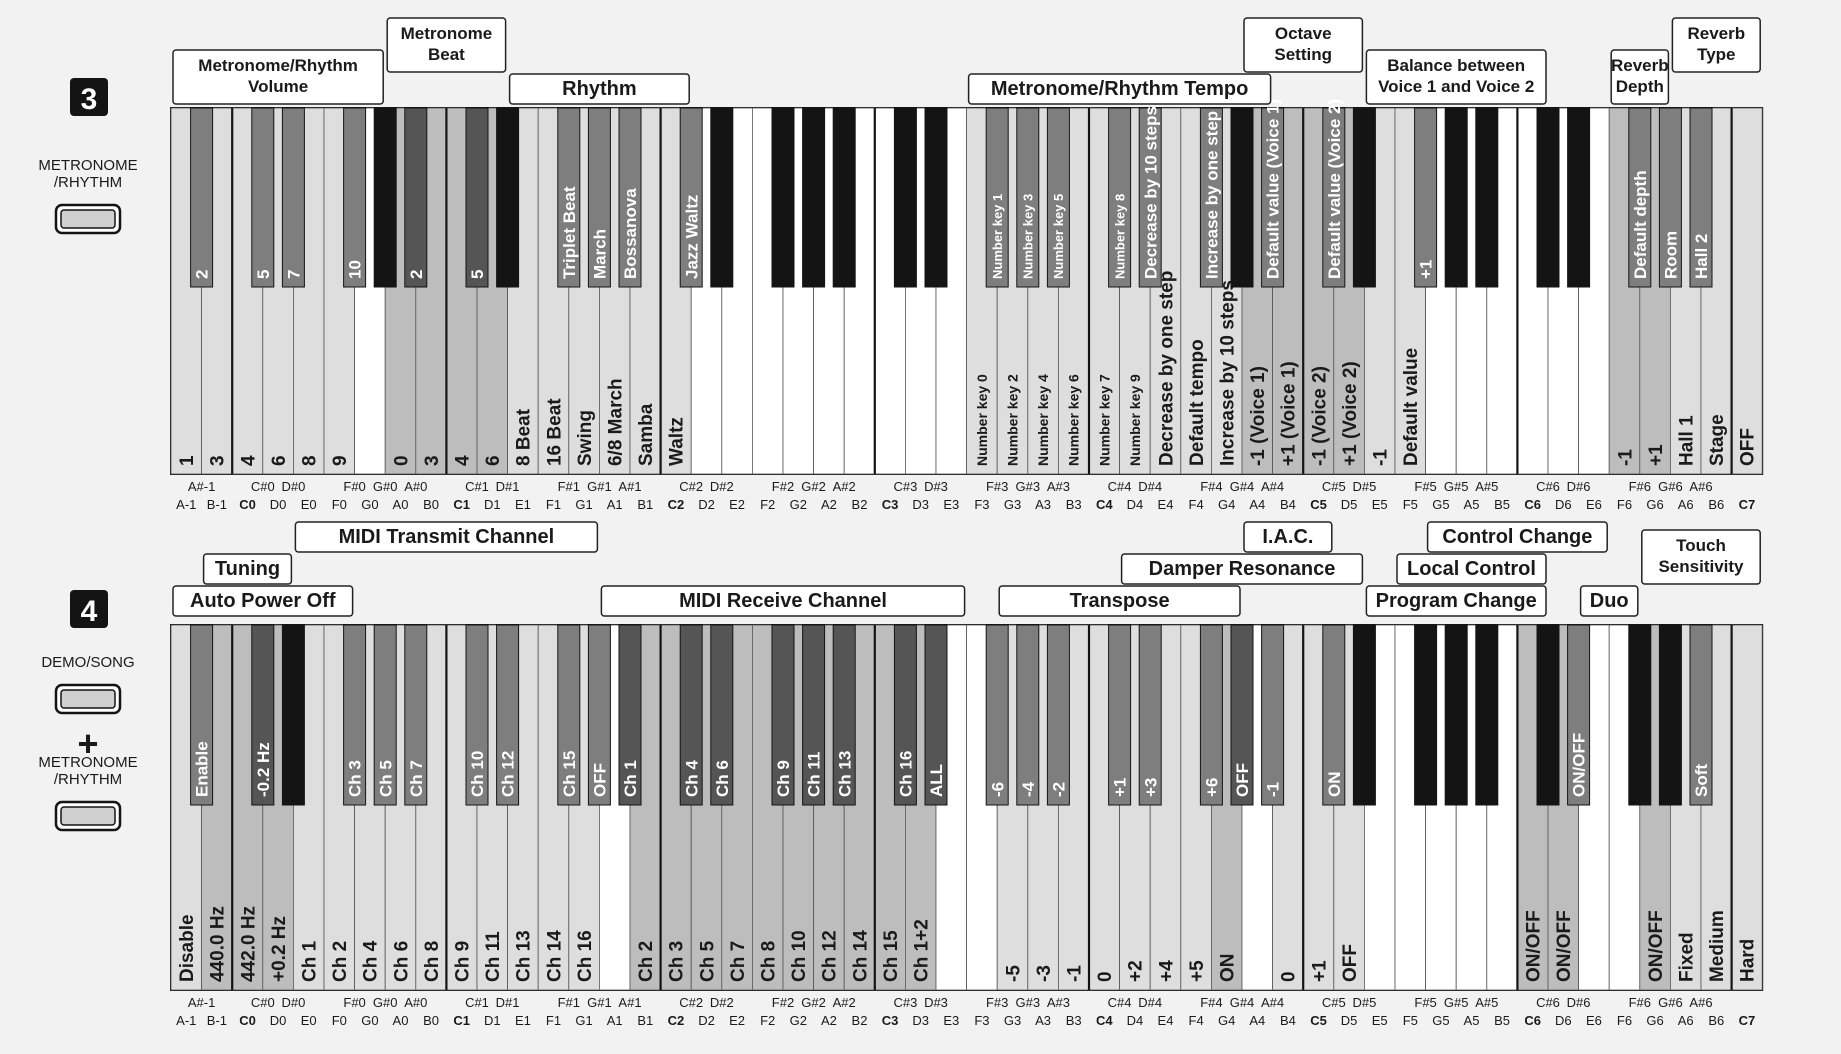  What do you see at coordinates (263, 769) in the screenshot?
I see `black-key-label: -0.2 Hz` at bounding box center [263, 769].